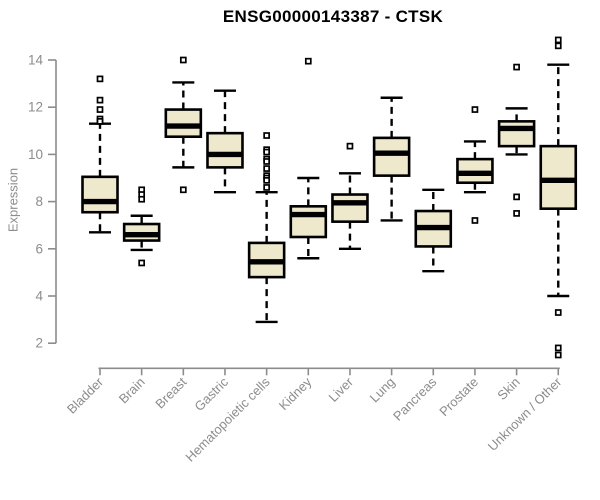  What do you see at coordinates (458, 396) in the screenshot?
I see `x-tick-label-prostate: Prostate` at bounding box center [458, 396].